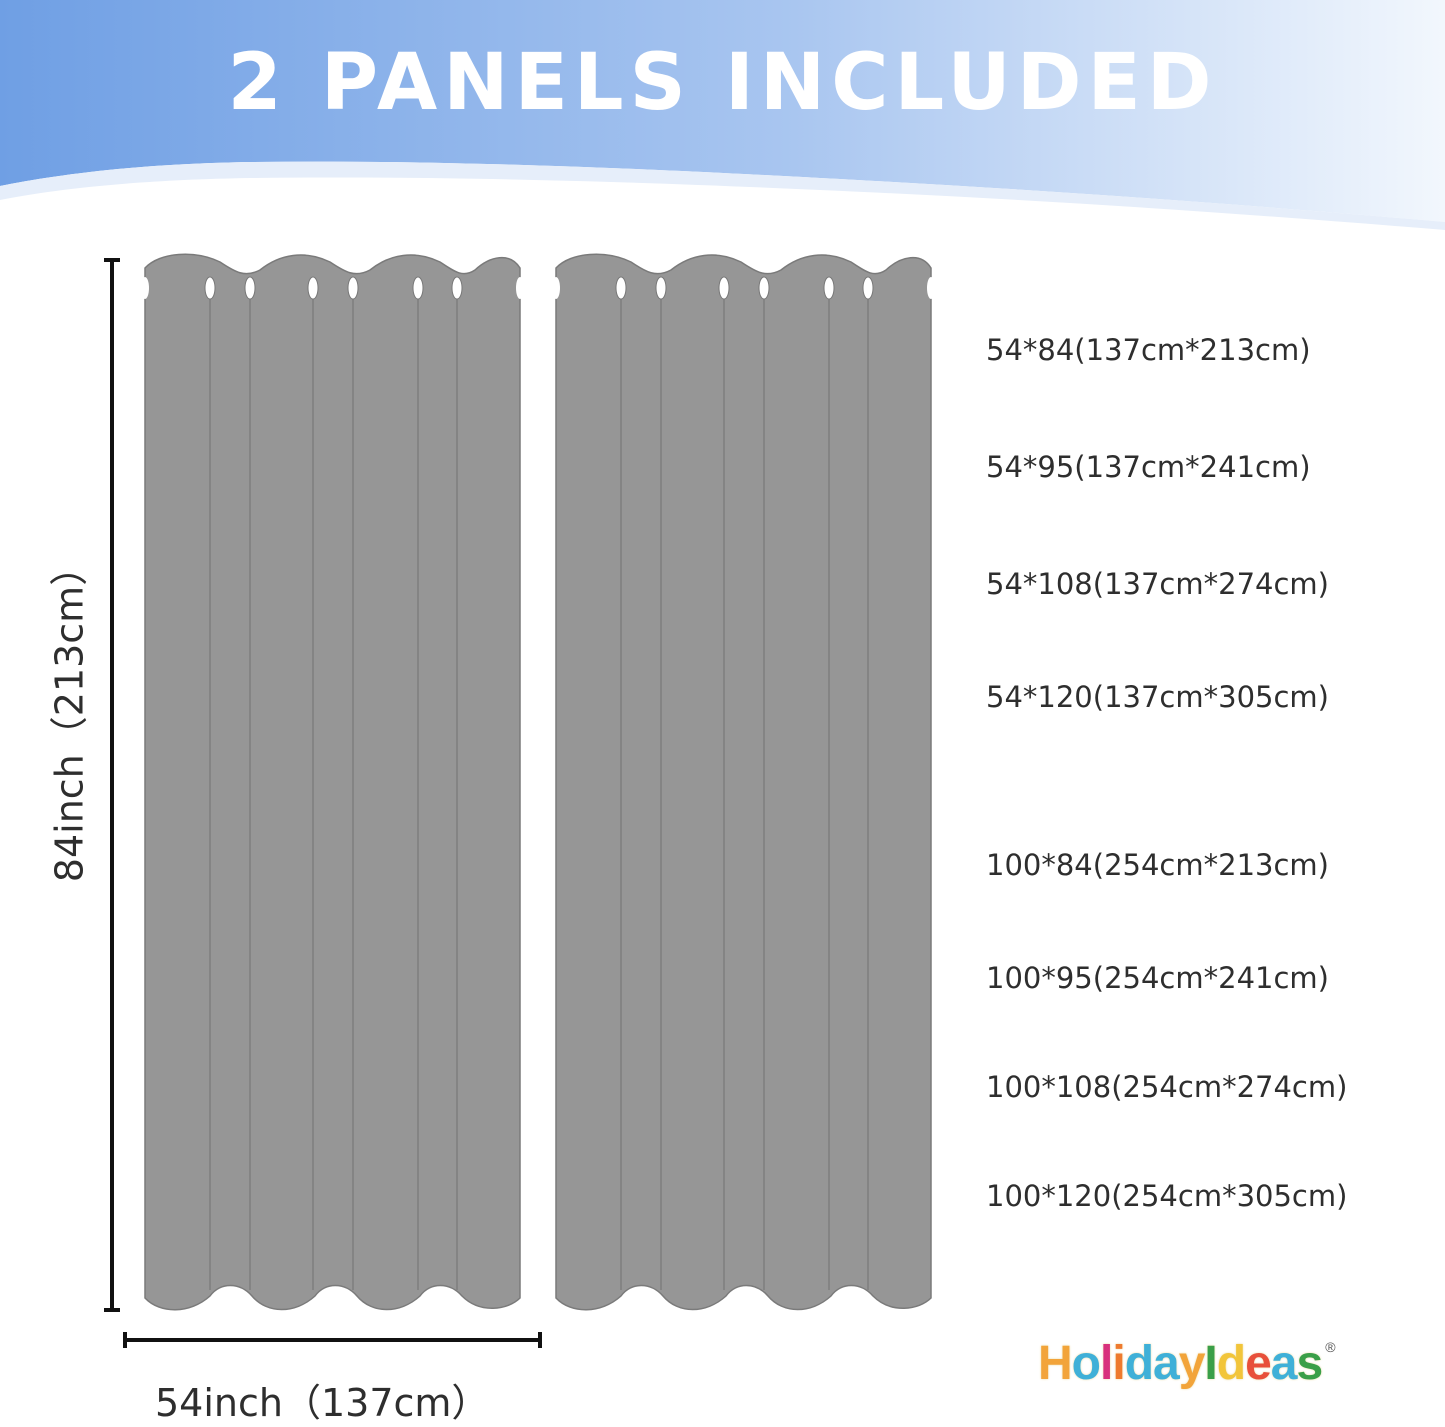  I want to click on logo-text: HolidayIdeas, so click(1181, 1363).